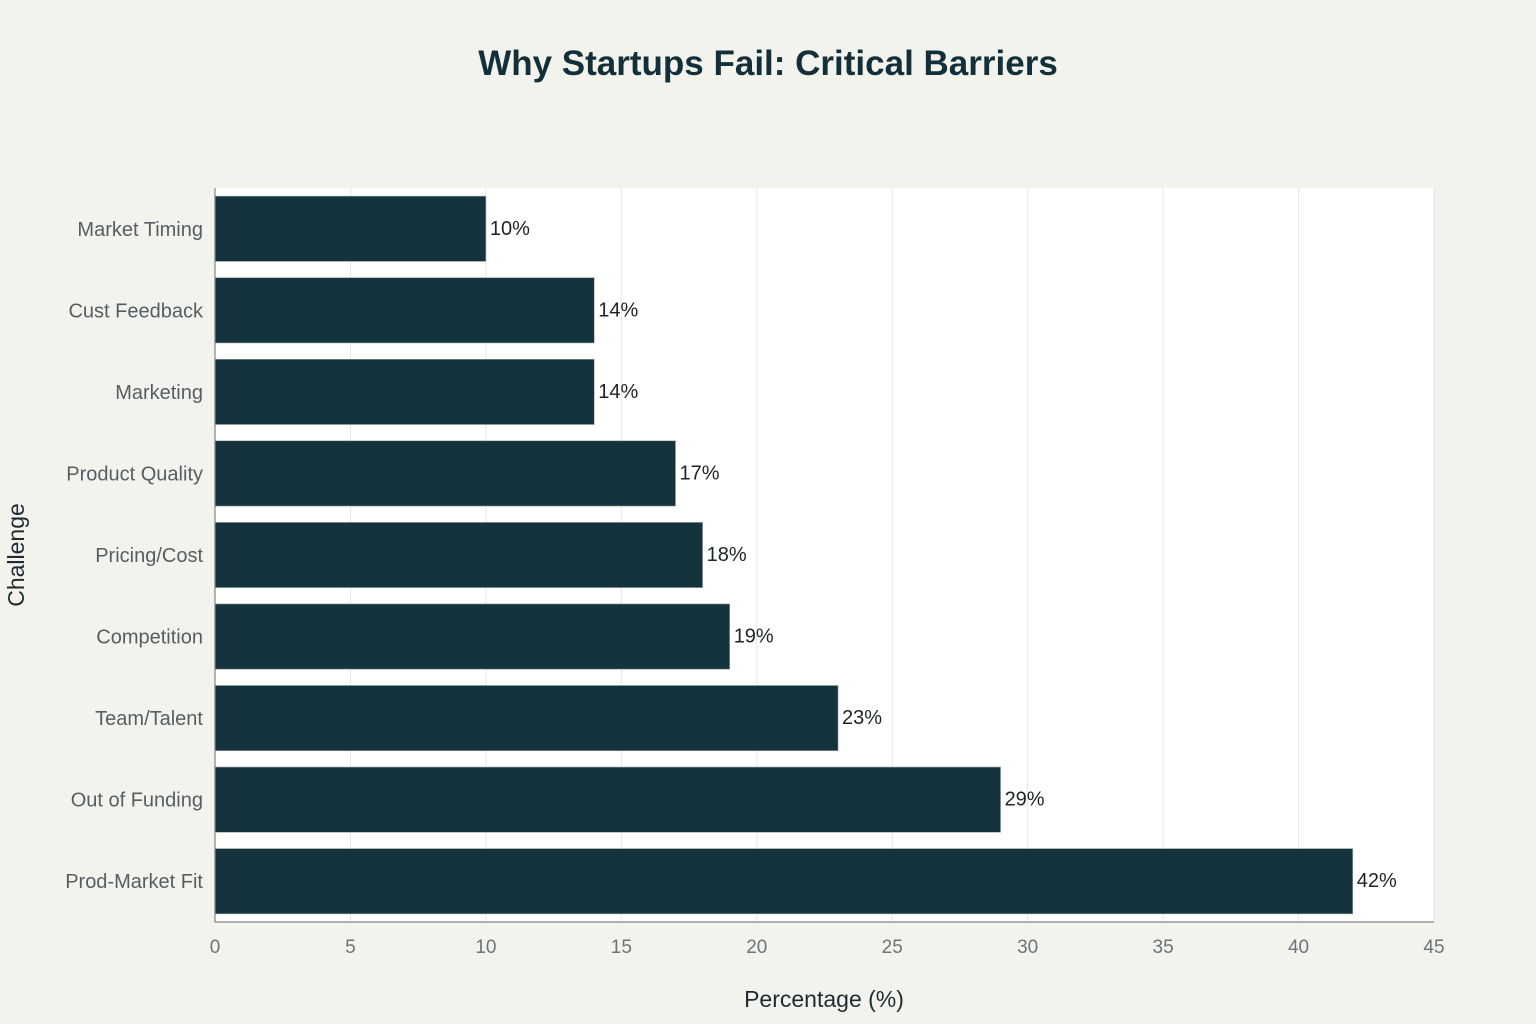 This screenshot has width=1536, height=1024. I want to click on data-label: 29%, so click(1025, 800).